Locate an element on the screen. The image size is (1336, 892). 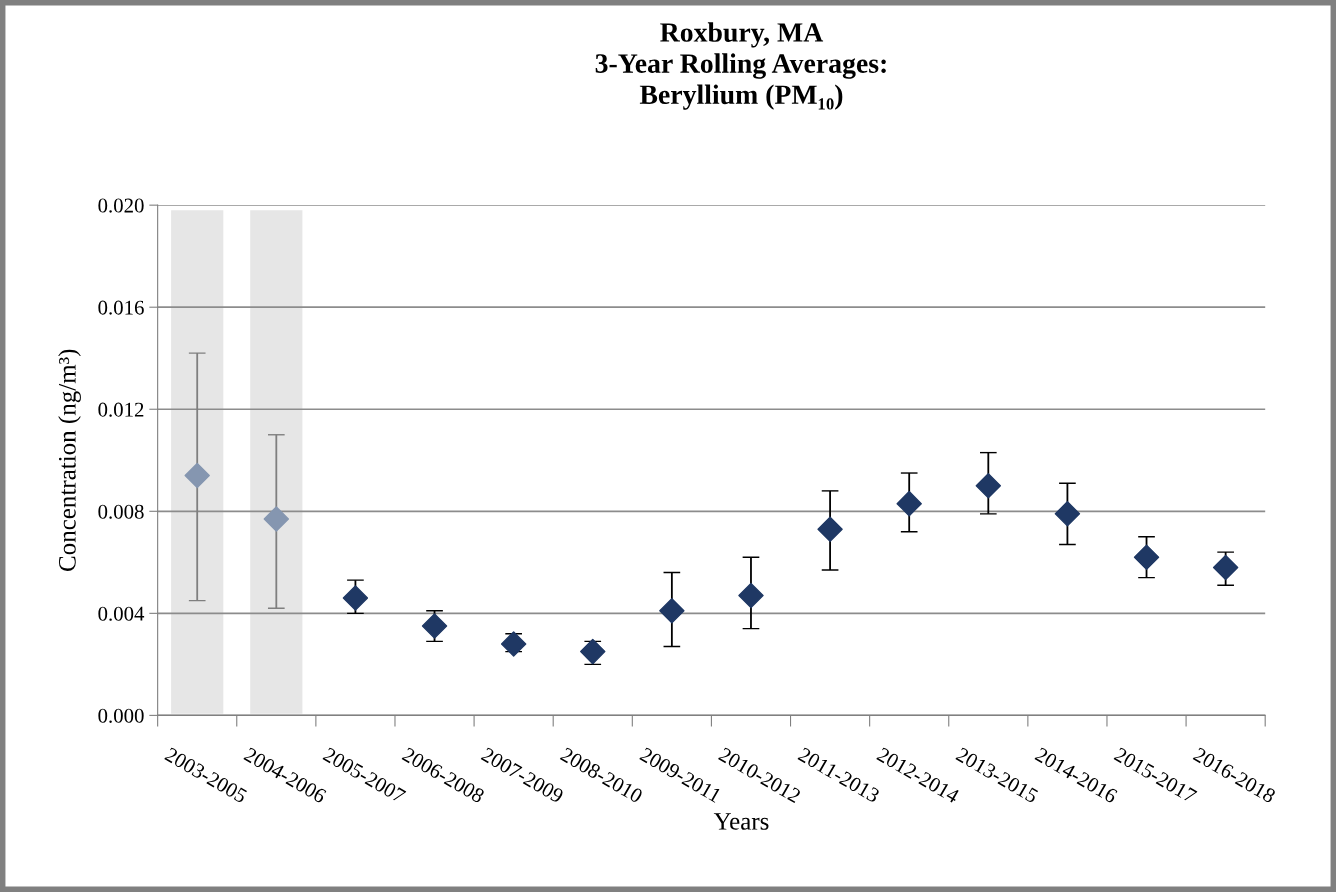
y-axis-title: Concentration (ng/m³) is located at coordinates (69, 460).